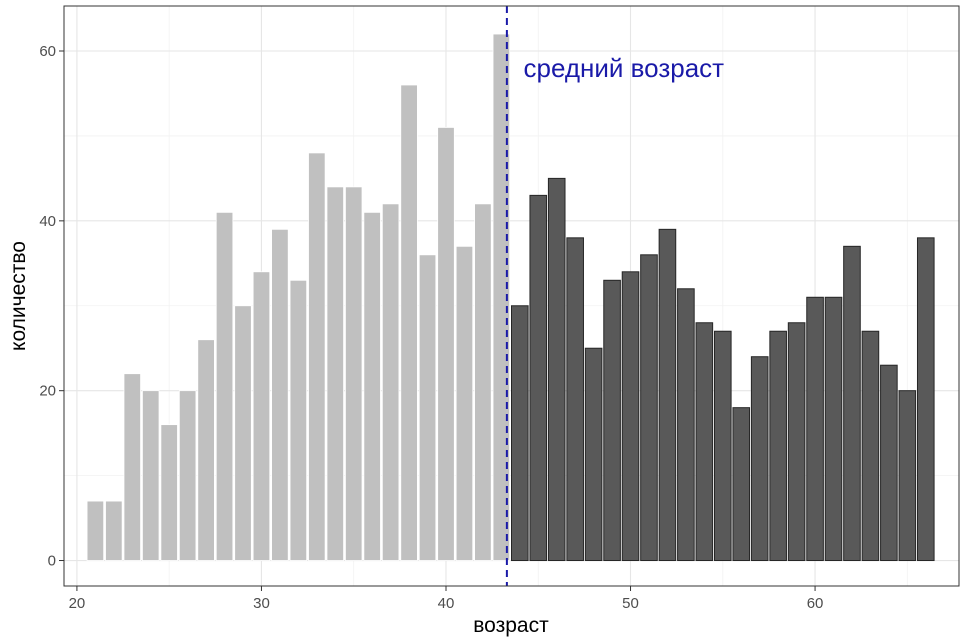 Image resolution: width=965 pixels, height=641 pixels. Describe the element at coordinates (51, 306) in the screenshot. I see `y-axis-ticks: 0 20 40 60` at that location.